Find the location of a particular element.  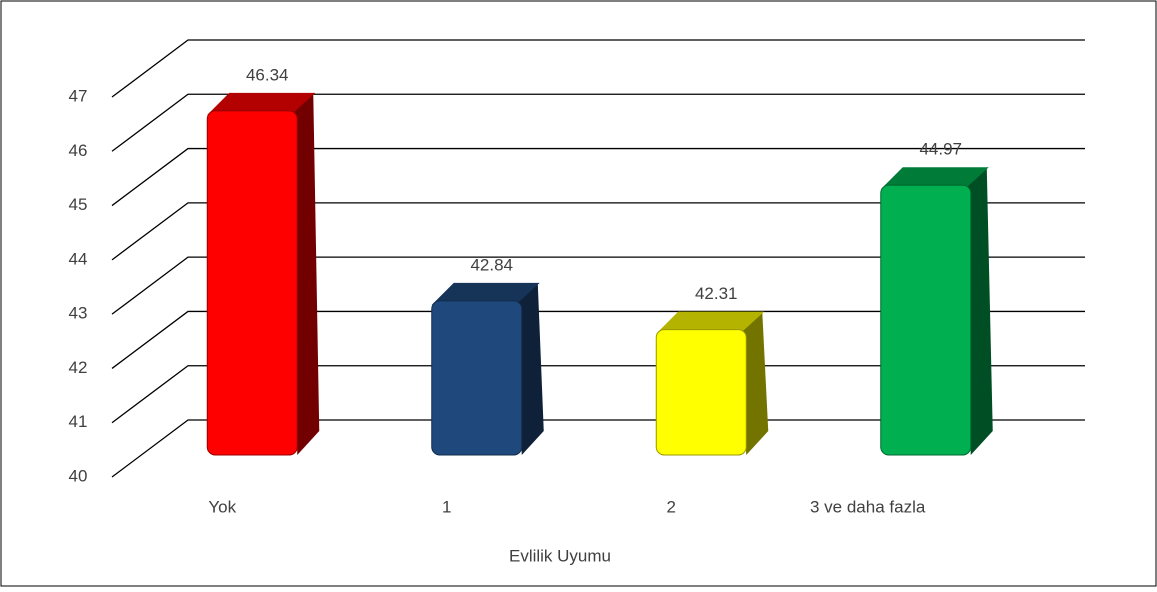

y-tick-label: 47 is located at coordinates (78, 95).